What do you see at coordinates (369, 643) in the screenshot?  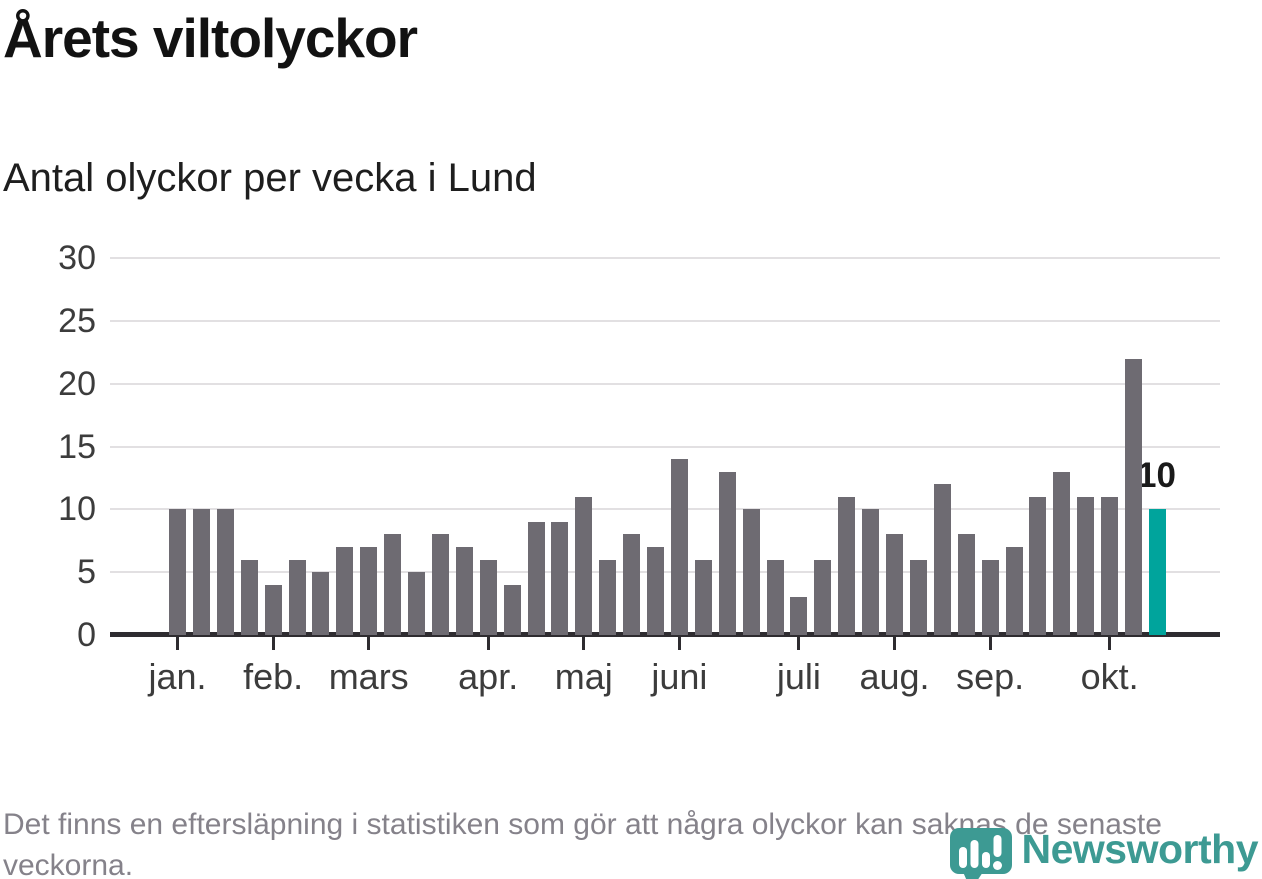 I see `x-axis-tick-mars` at bounding box center [369, 643].